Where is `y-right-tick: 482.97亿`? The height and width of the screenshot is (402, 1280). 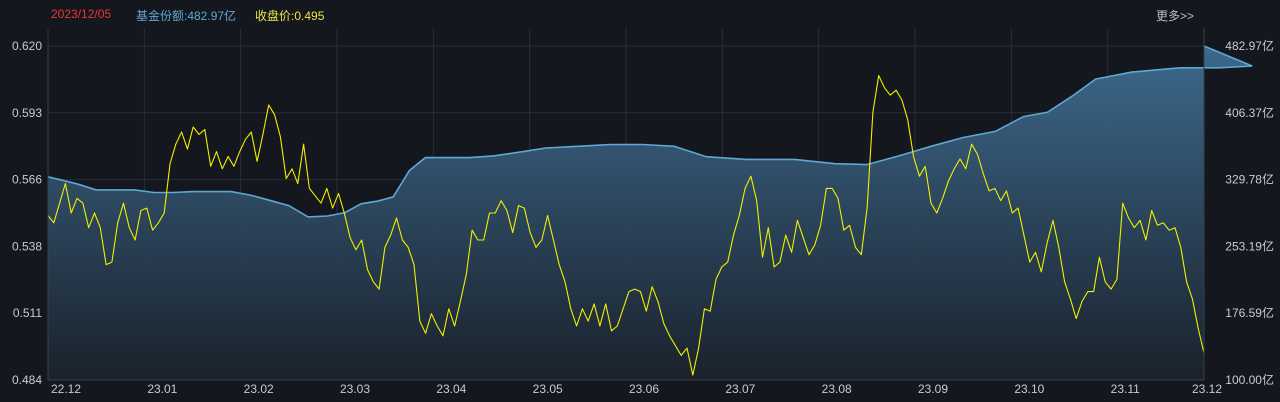
y-right-tick: 482.97亿 is located at coordinates (1249, 45).